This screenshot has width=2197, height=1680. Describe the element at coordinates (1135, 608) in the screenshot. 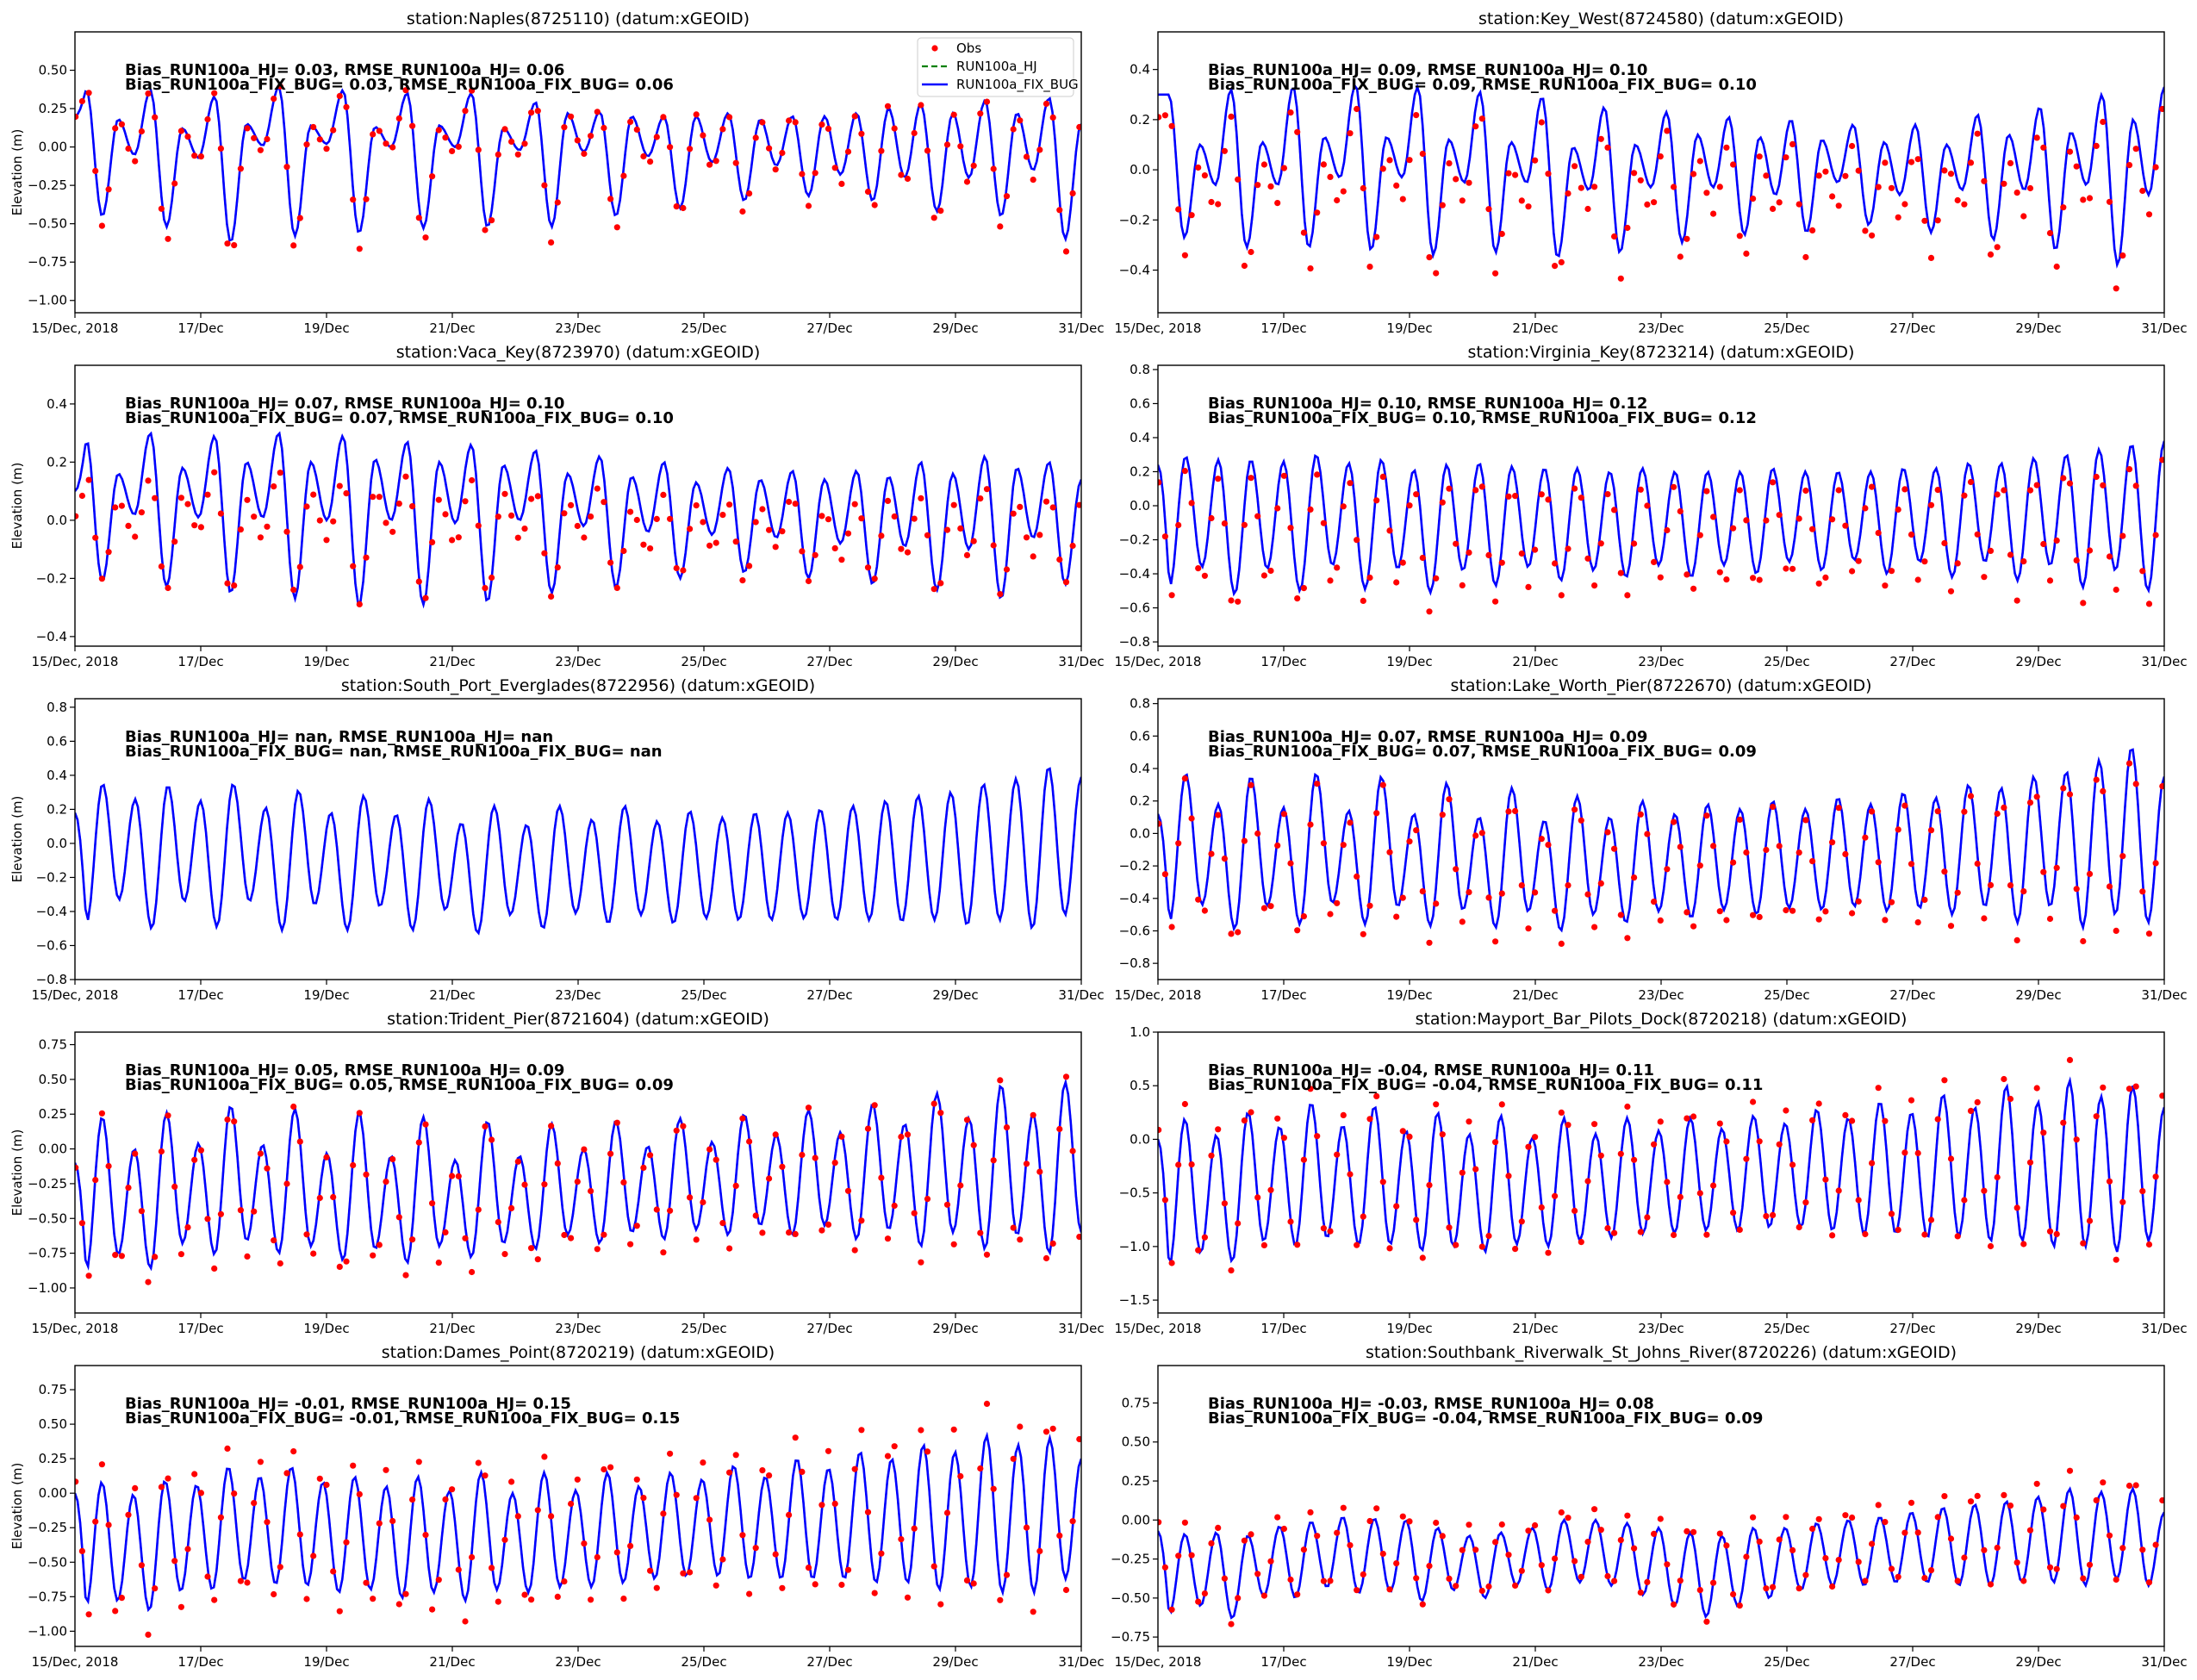

I see `y-tick-label: −0.6` at that location.